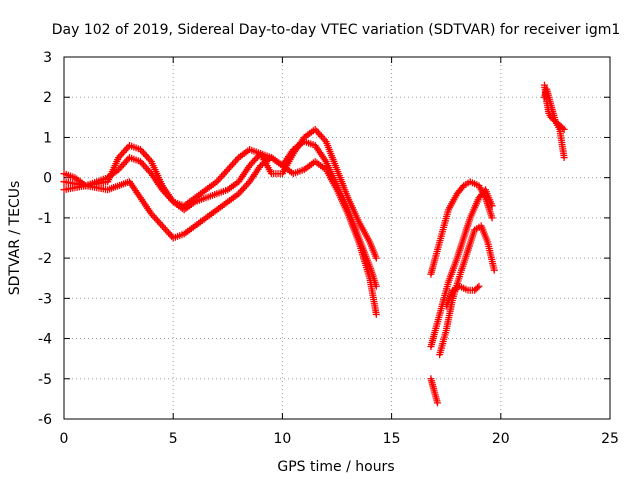 The image size is (640, 480). What do you see at coordinates (64, 439) in the screenshot?
I see `x-tick-label: 0` at bounding box center [64, 439].